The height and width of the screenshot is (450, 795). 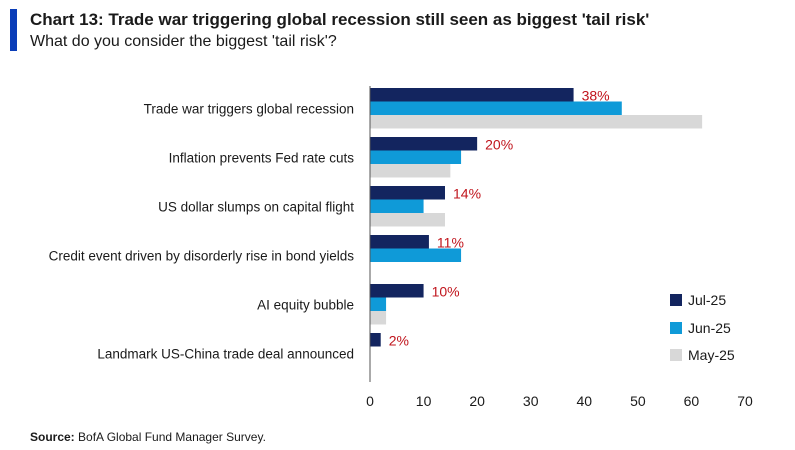 What do you see at coordinates (446, 292) in the screenshot?
I see `data-label: 10%` at bounding box center [446, 292].